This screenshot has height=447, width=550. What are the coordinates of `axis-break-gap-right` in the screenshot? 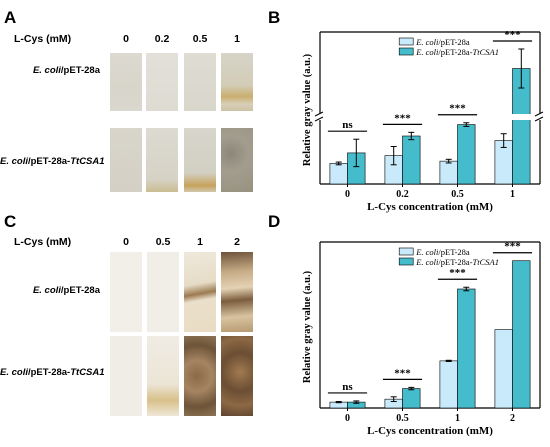 It's located at (540, 117).